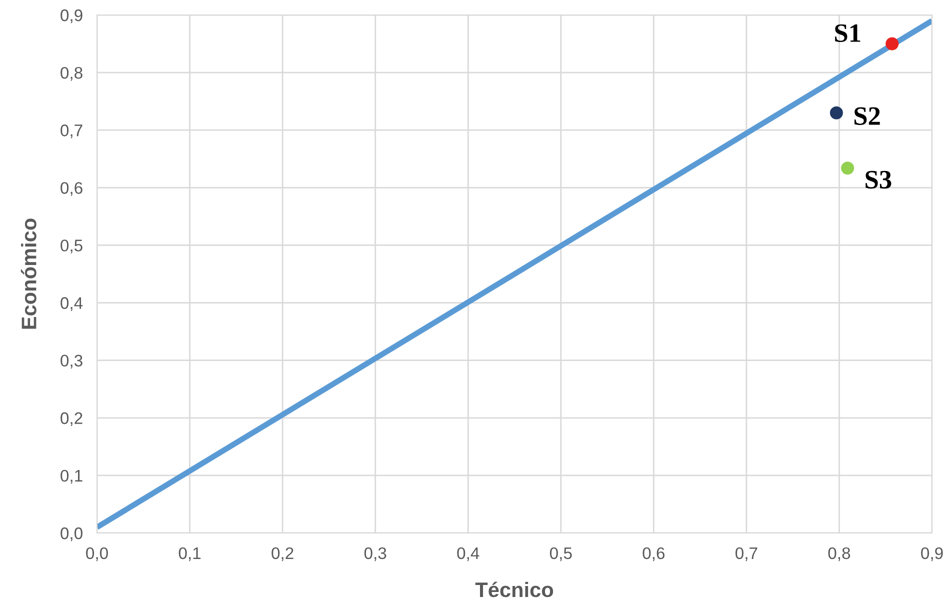 This screenshot has height=615, width=948. Describe the element at coordinates (97, 554) in the screenshot. I see `x-tick-label: 0,0` at that location.